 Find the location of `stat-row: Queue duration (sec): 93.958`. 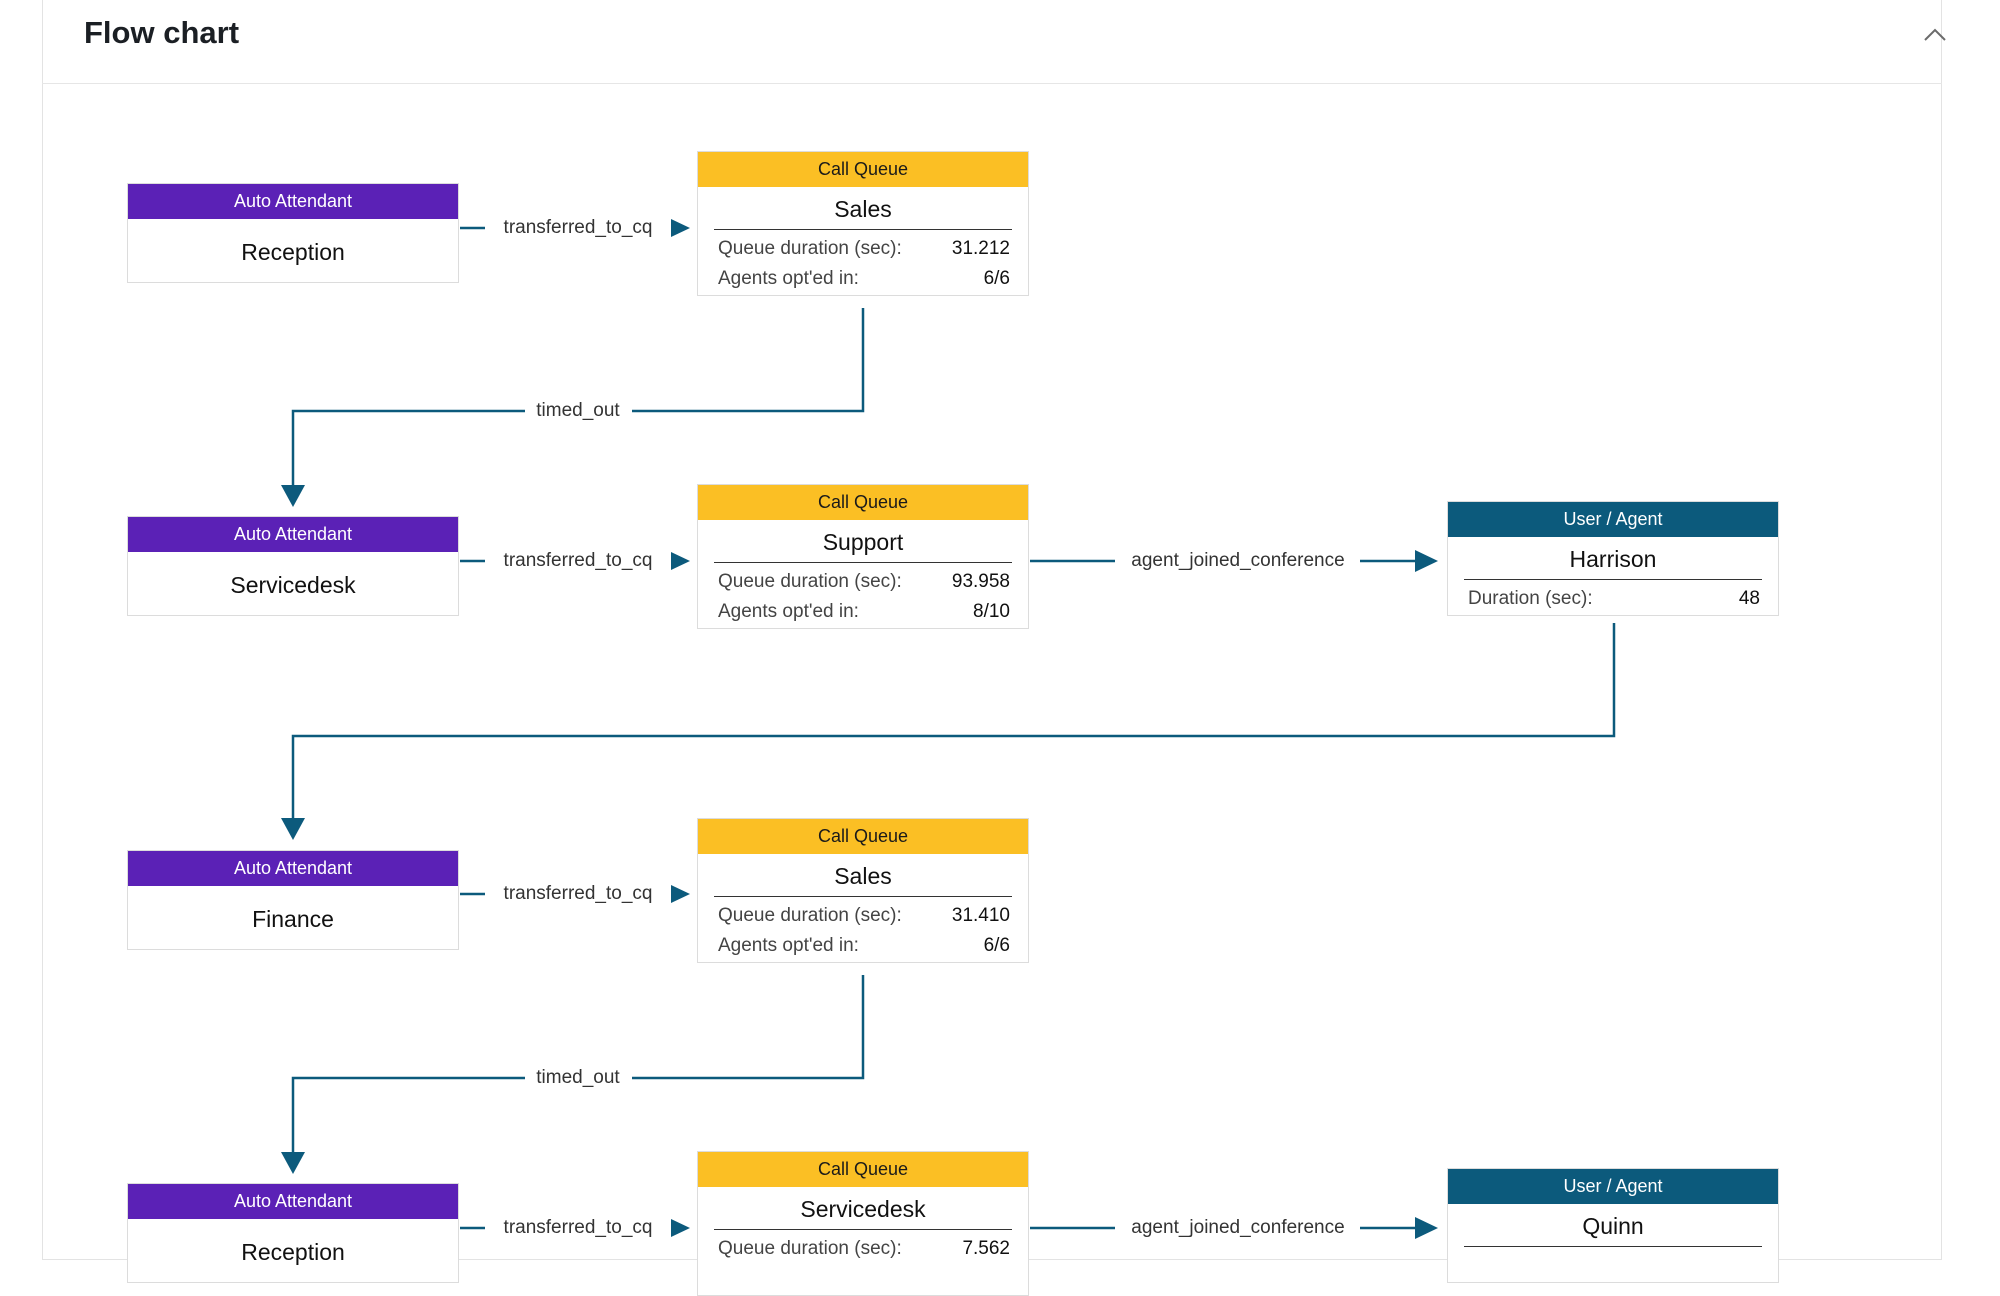

stat-row: Queue duration (sec): 93.958 is located at coordinates (864, 582).